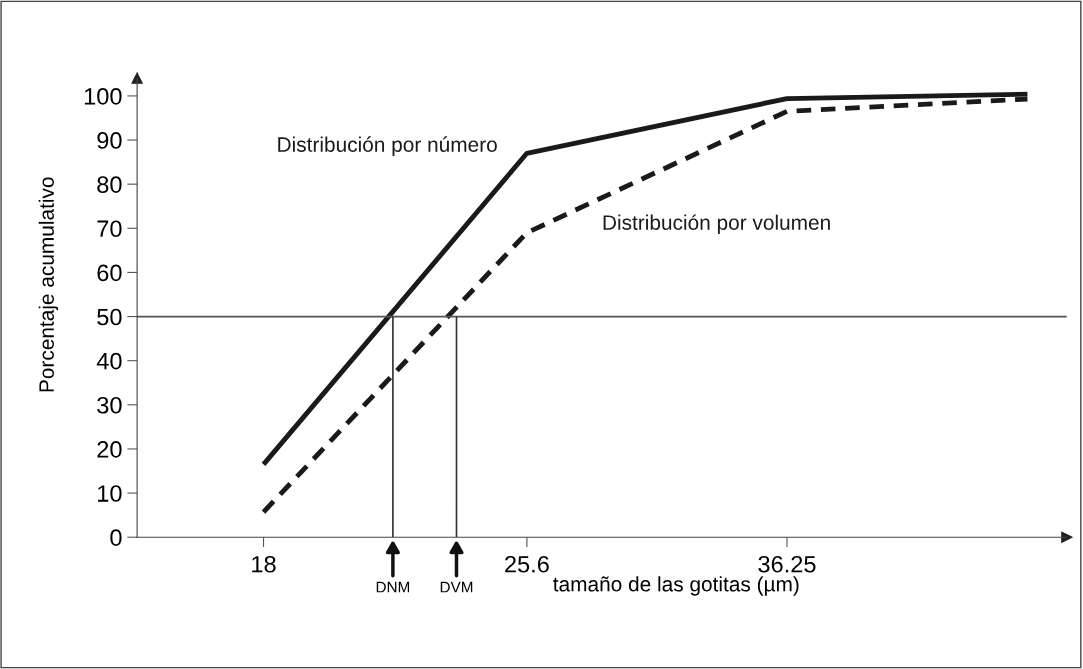  I want to click on y-tick-label: 70, so click(109, 229).